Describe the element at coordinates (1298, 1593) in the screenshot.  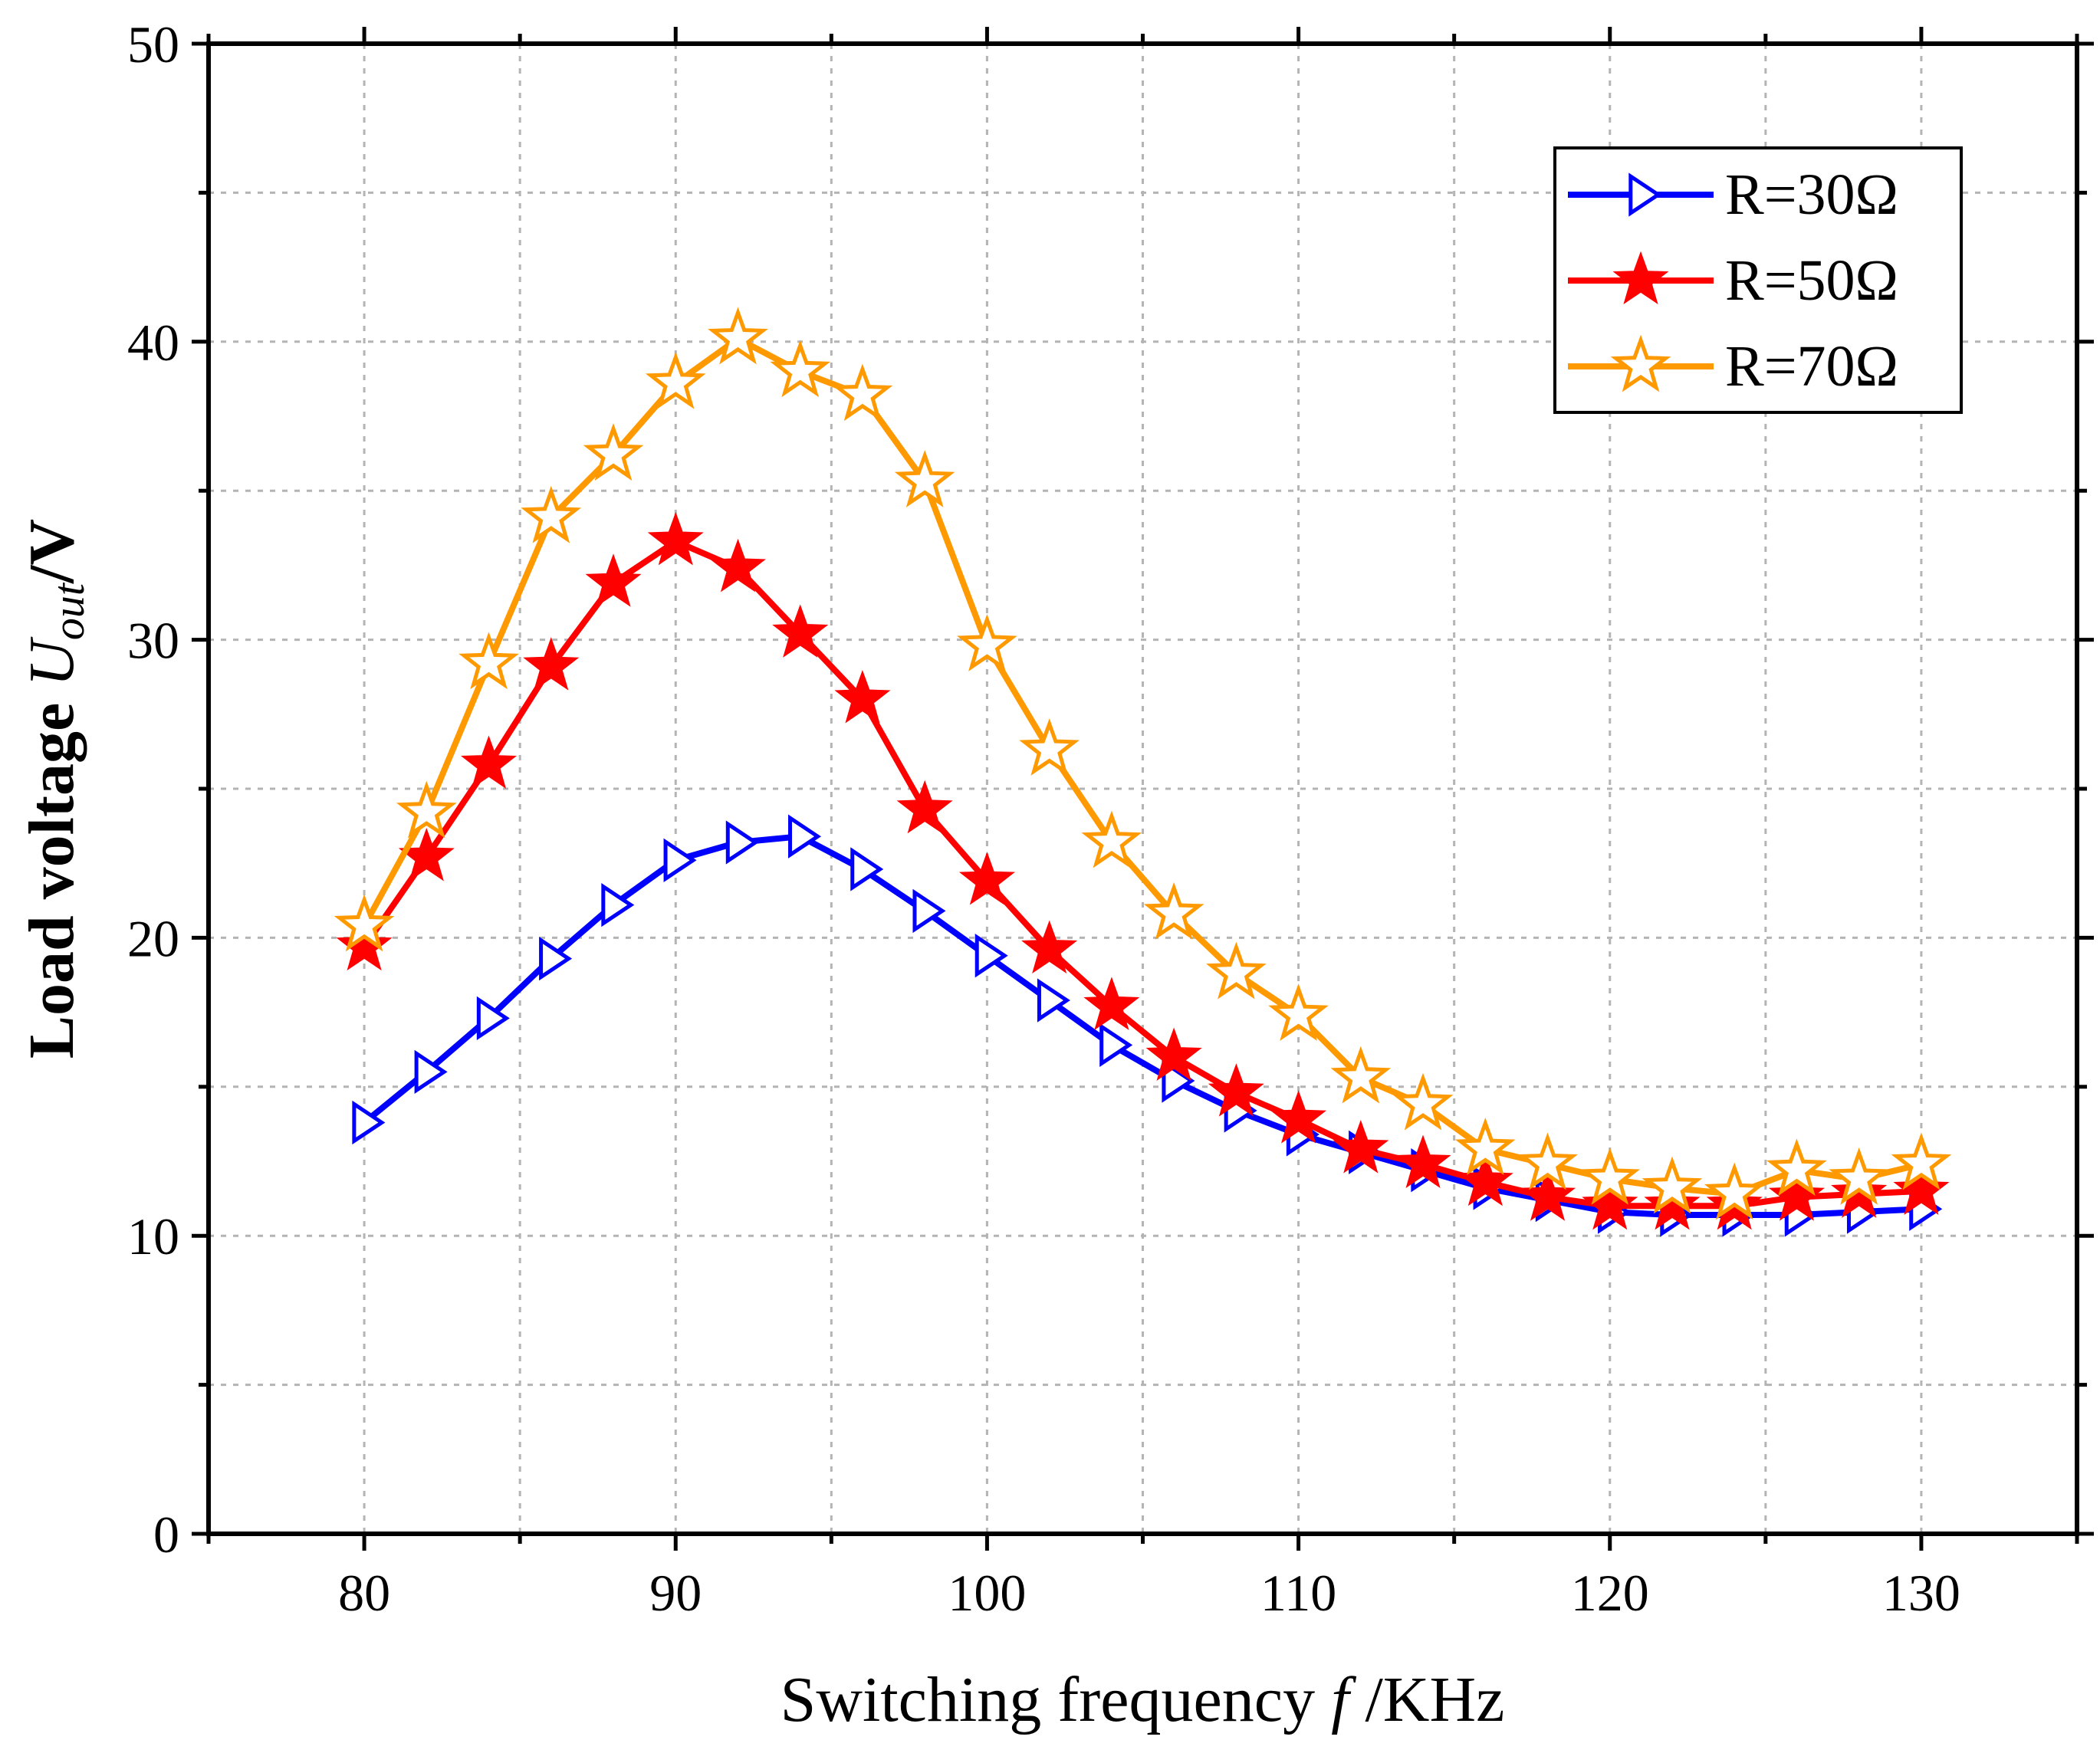
I see `x-tick-label: 110` at that location.